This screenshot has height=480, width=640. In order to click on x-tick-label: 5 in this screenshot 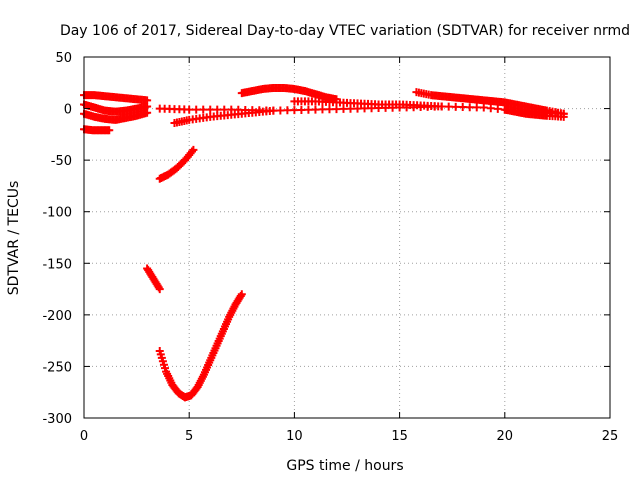, I will do `click(189, 436)`.